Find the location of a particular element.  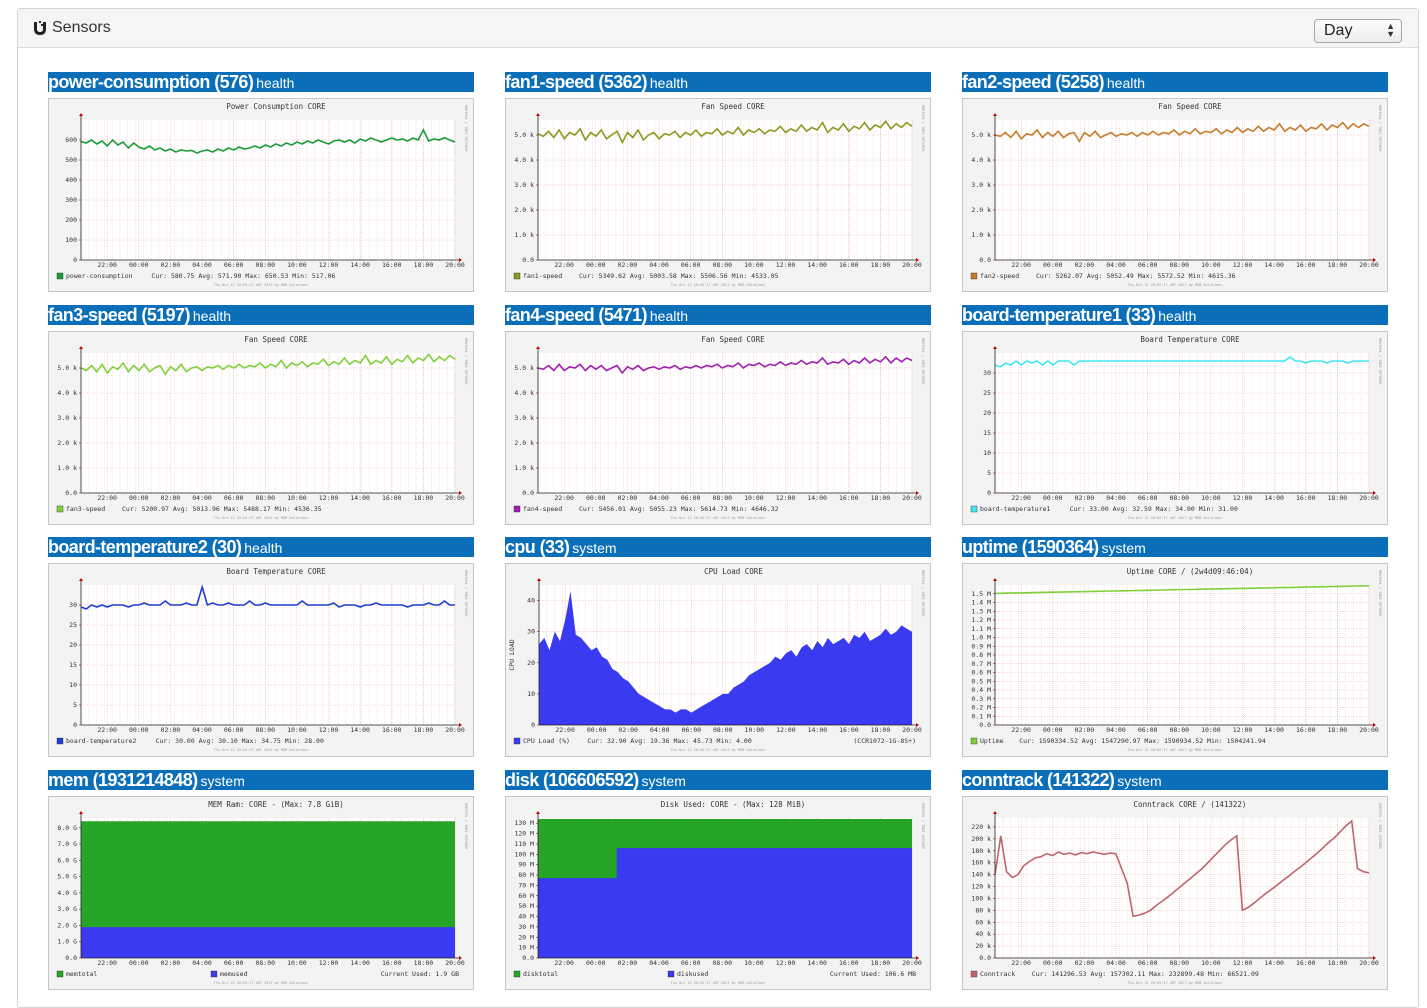

y-tick-label: 15 is located at coordinates (987, 433).